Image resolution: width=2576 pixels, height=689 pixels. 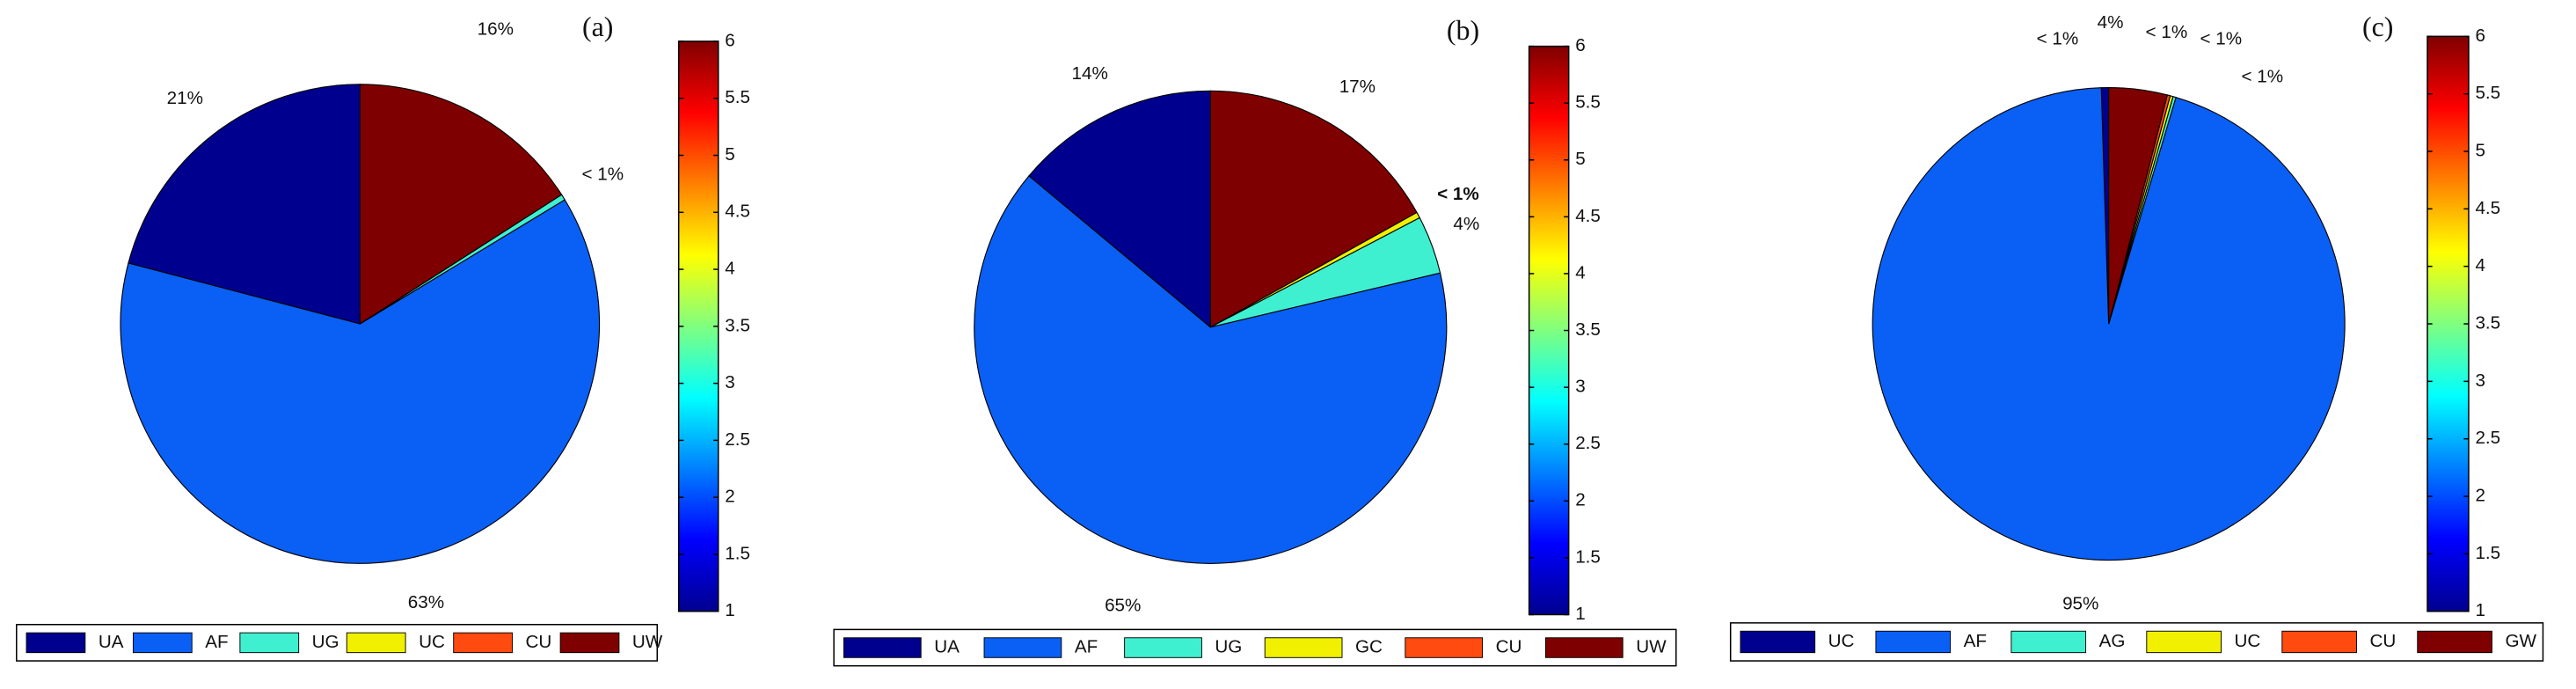 What do you see at coordinates (426, 602) in the screenshot?
I see `slice-label: 63%` at bounding box center [426, 602].